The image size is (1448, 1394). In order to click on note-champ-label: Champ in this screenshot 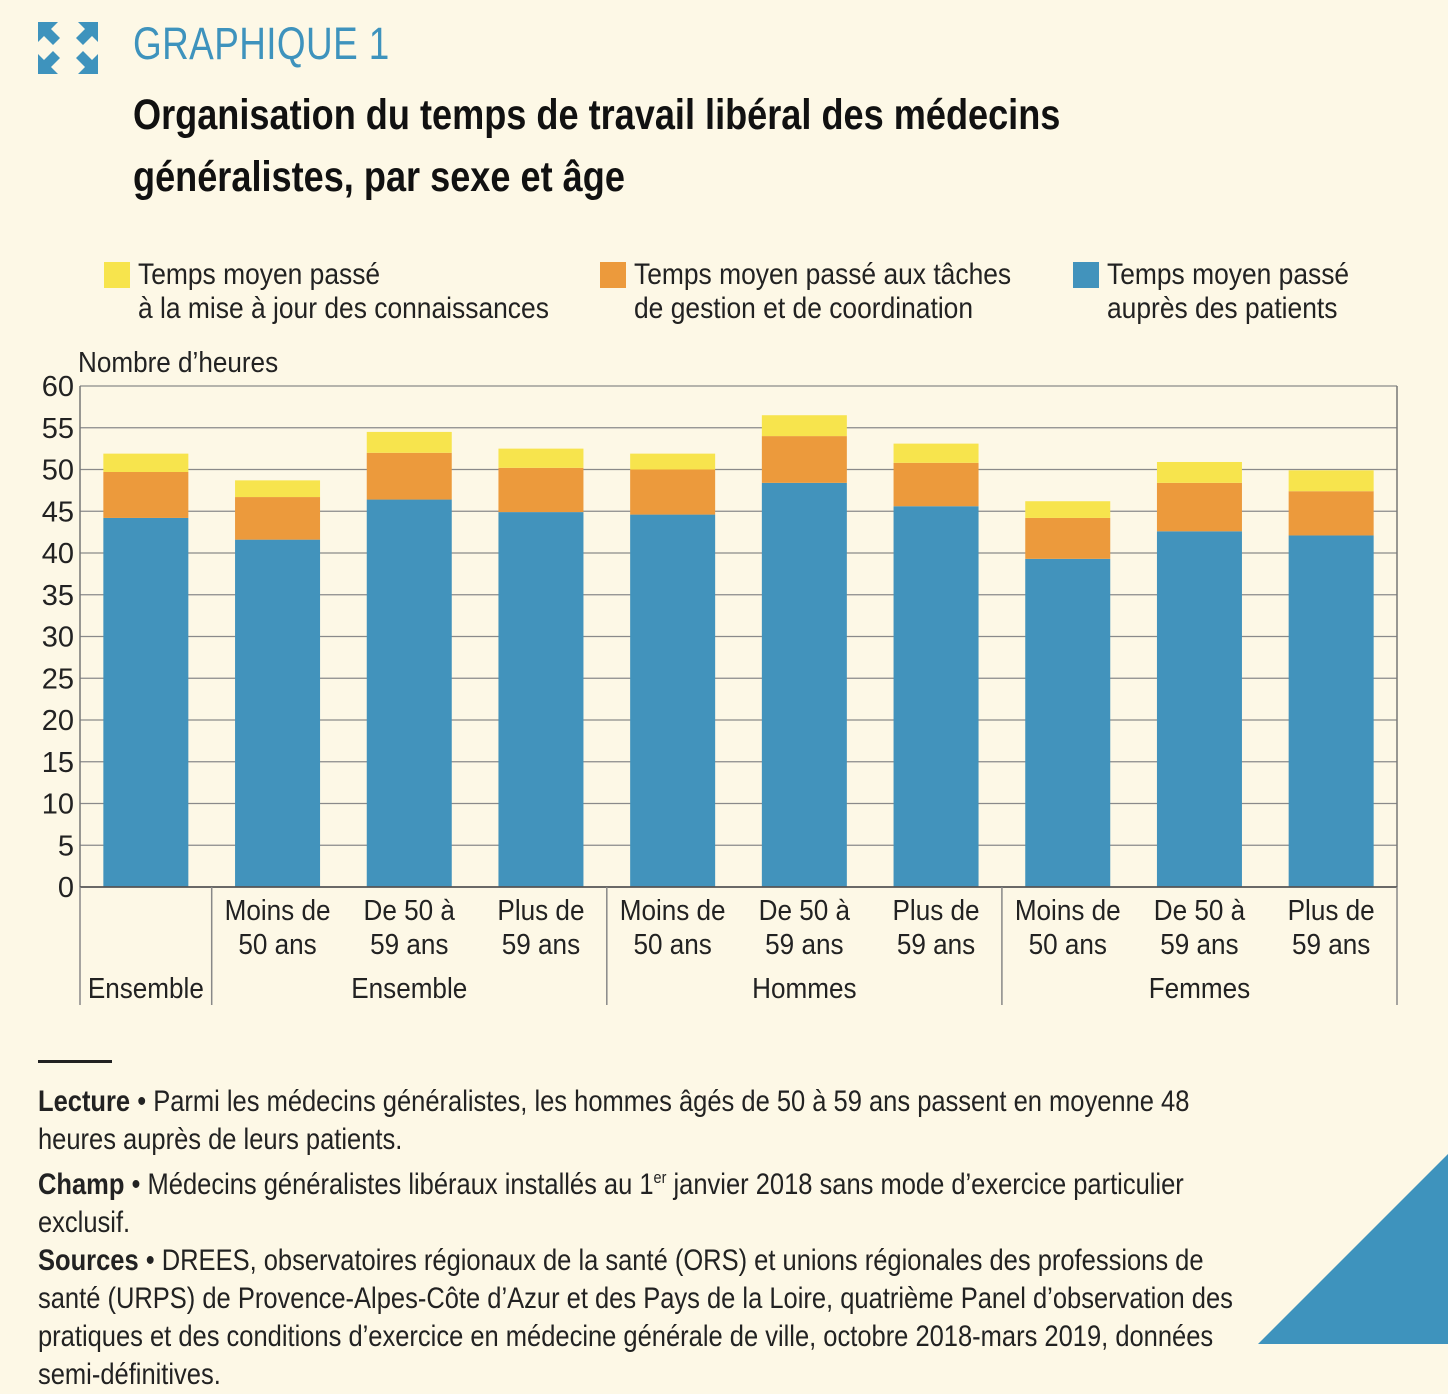, I will do `click(81, 1184)`.